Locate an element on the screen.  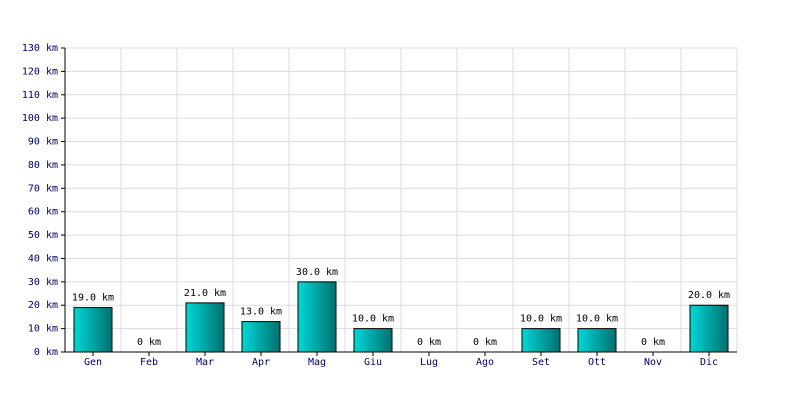
x-tick-label: Gen is located at coordinates (93, 362).